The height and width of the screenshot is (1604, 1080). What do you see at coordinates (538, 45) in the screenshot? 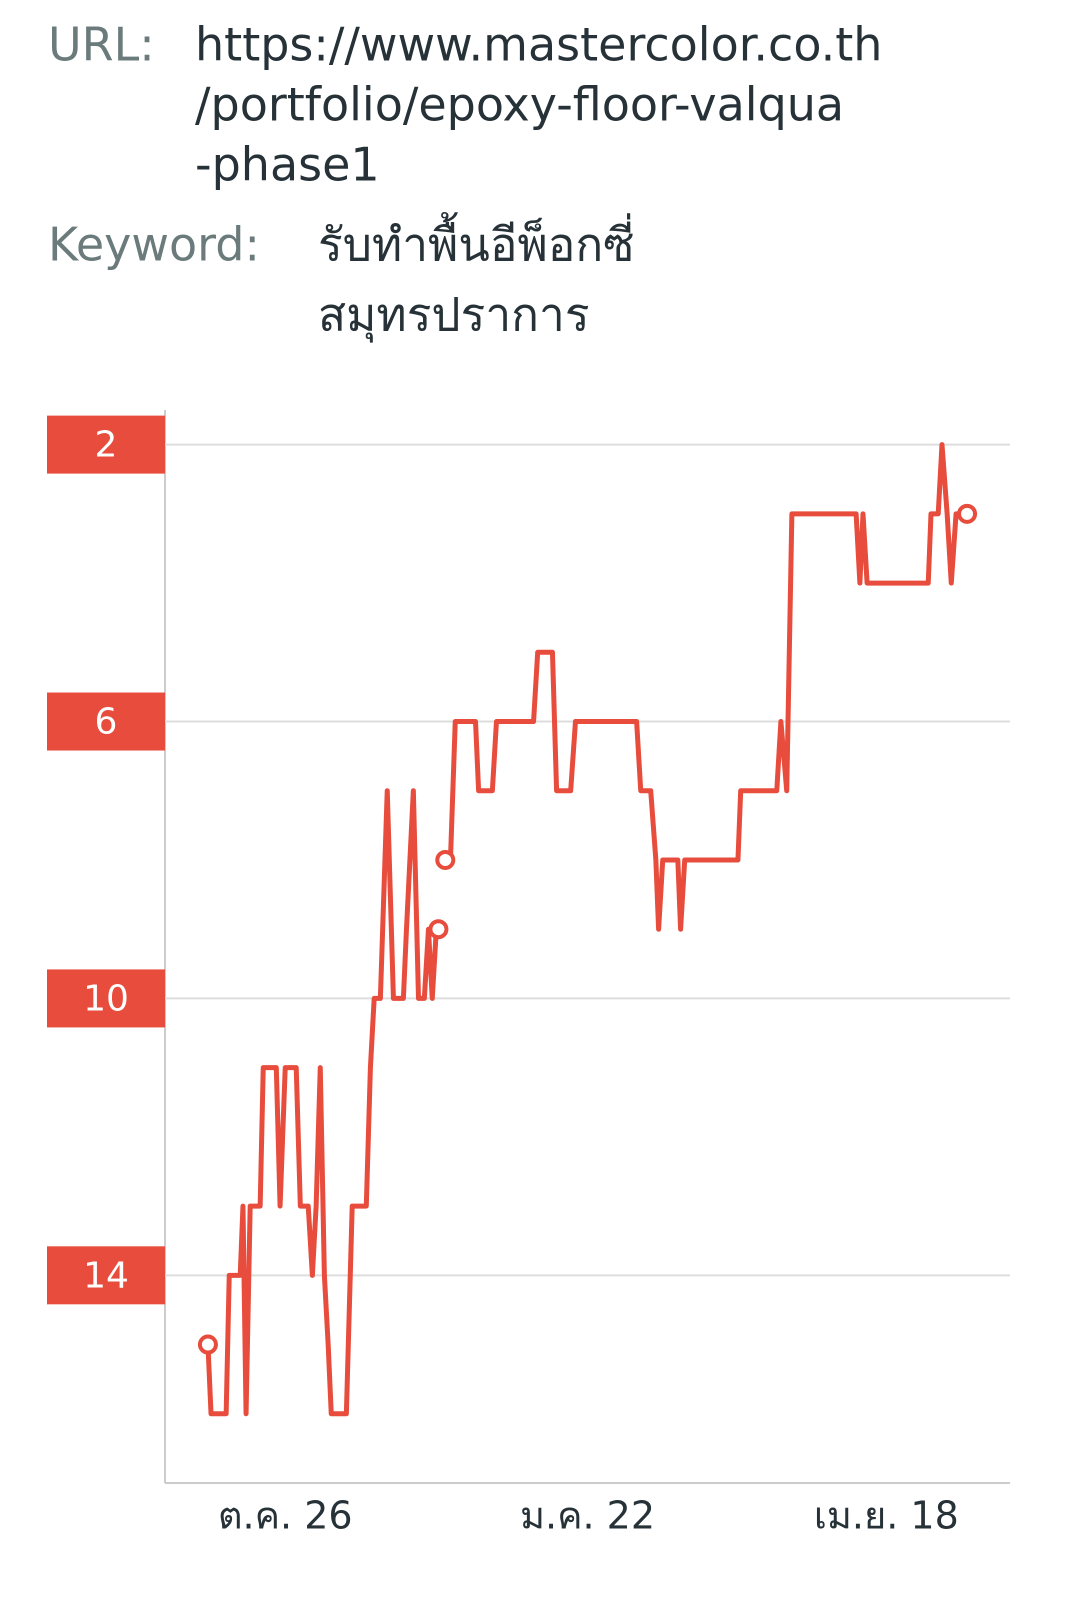
I see `url-line: https://www.mastercolor.co.th` at bounding box center [538, 45].